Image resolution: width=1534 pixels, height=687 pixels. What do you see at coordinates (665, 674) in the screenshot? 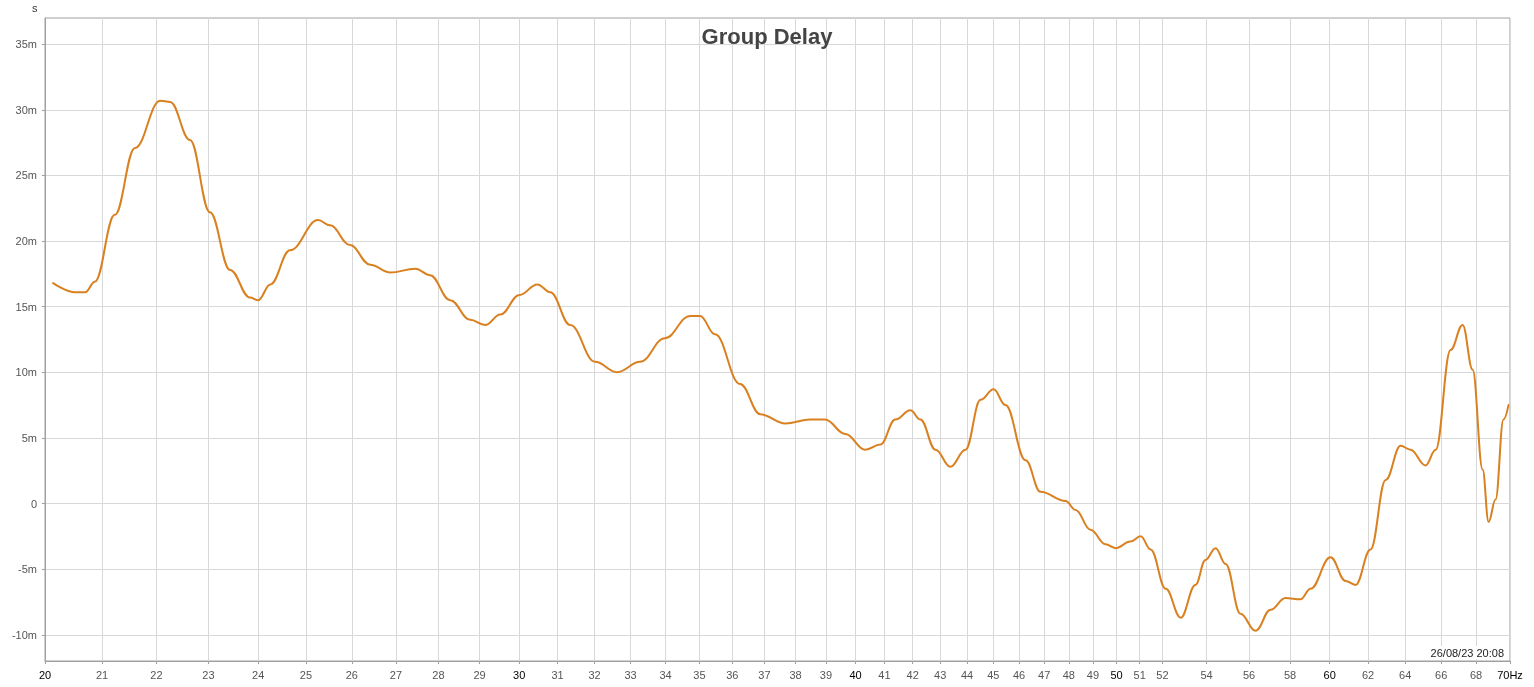
I see `x-tick-label: 34` at bounding box center [665, 674].